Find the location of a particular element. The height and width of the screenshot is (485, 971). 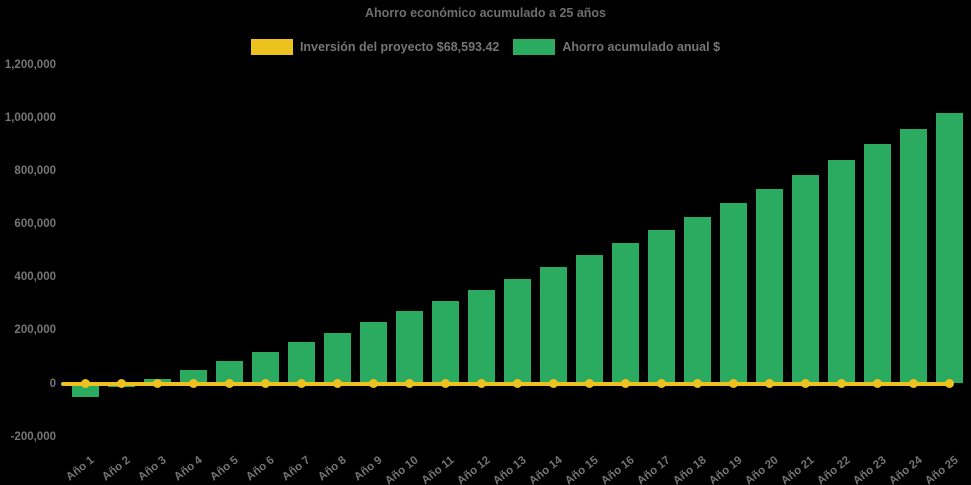

investment-point-año-11 is located at coordinates (445, 383).